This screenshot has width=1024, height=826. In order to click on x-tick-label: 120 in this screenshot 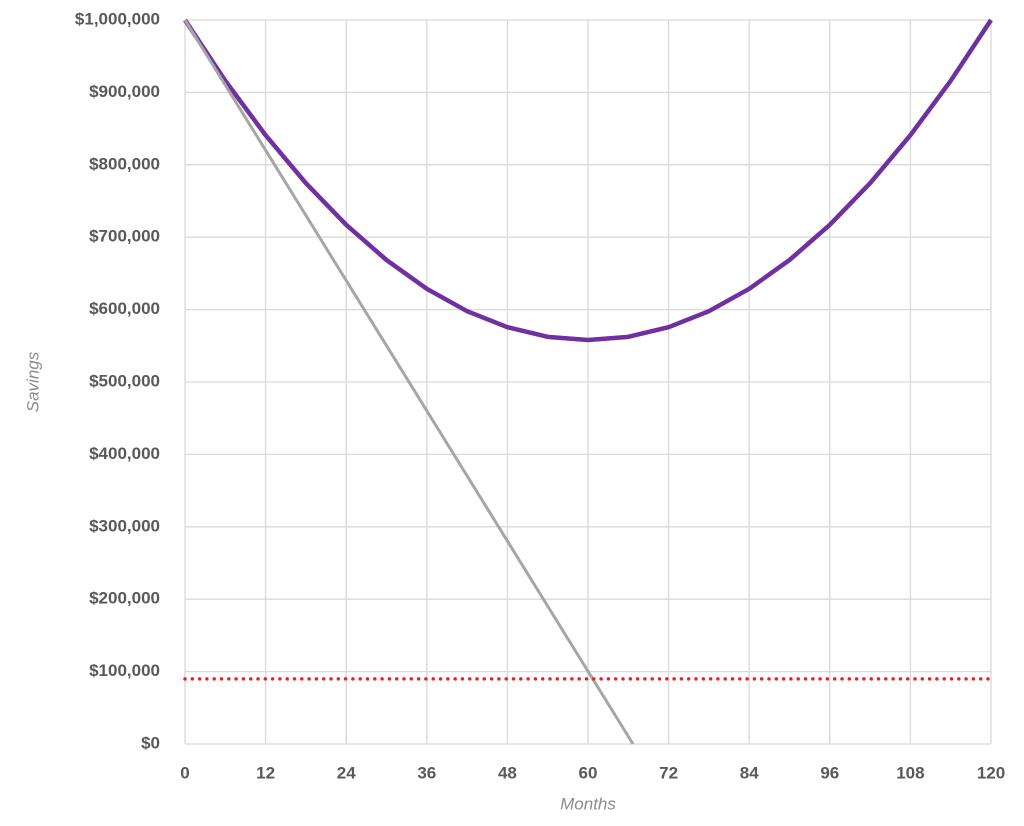, I will do `click(991, 772)`.